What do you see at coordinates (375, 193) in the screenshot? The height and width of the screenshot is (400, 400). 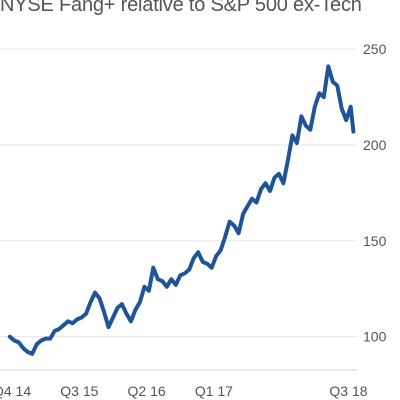 I see `y-tick-labels: 100 150 200 250` at bounding box center [375, 193].